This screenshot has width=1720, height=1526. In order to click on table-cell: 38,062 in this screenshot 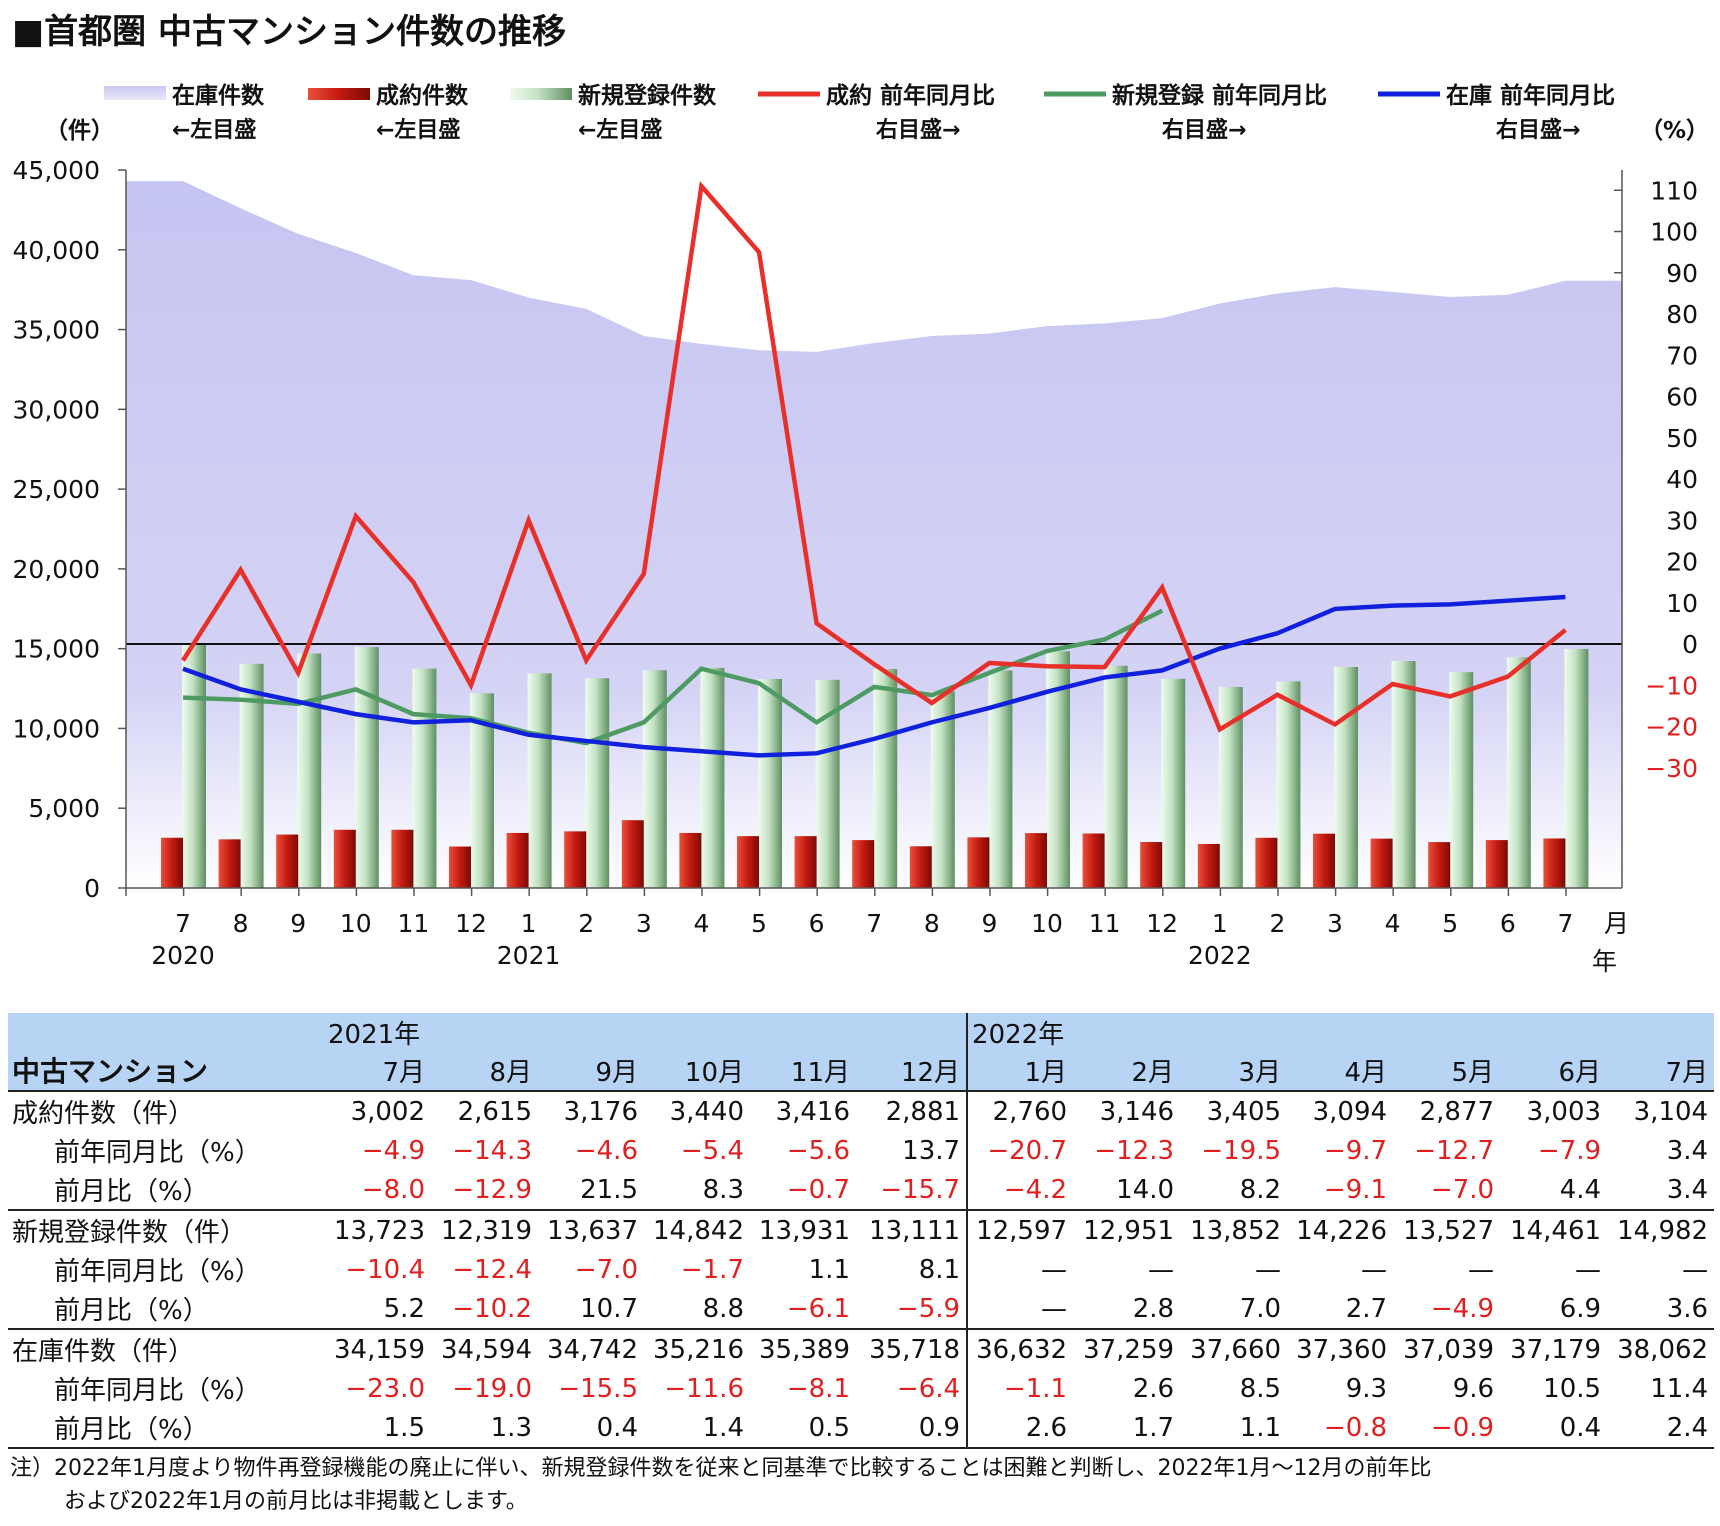, I will do `click(1661, 1348)`.